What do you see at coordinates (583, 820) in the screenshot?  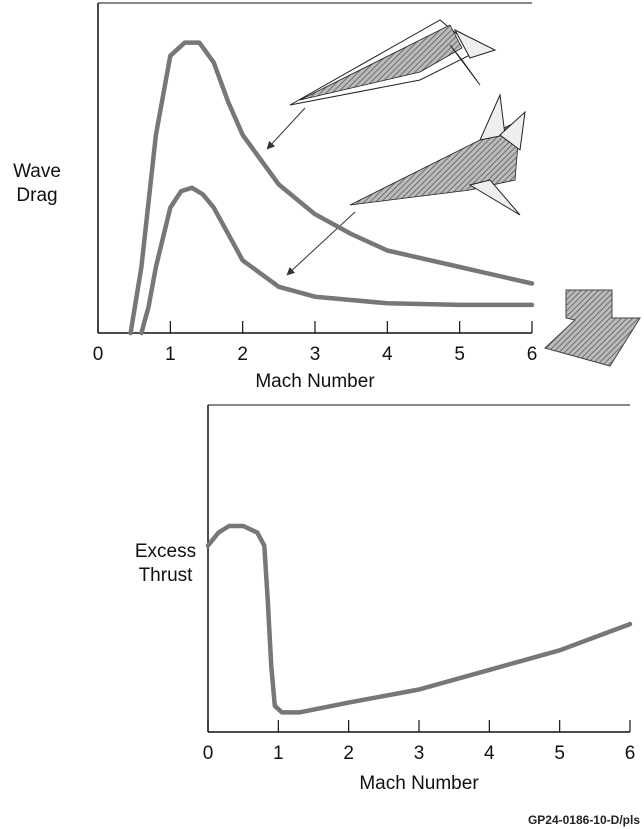 I see `footer: GP24-0186-10-D/pls` at bounding box center [583, 820].